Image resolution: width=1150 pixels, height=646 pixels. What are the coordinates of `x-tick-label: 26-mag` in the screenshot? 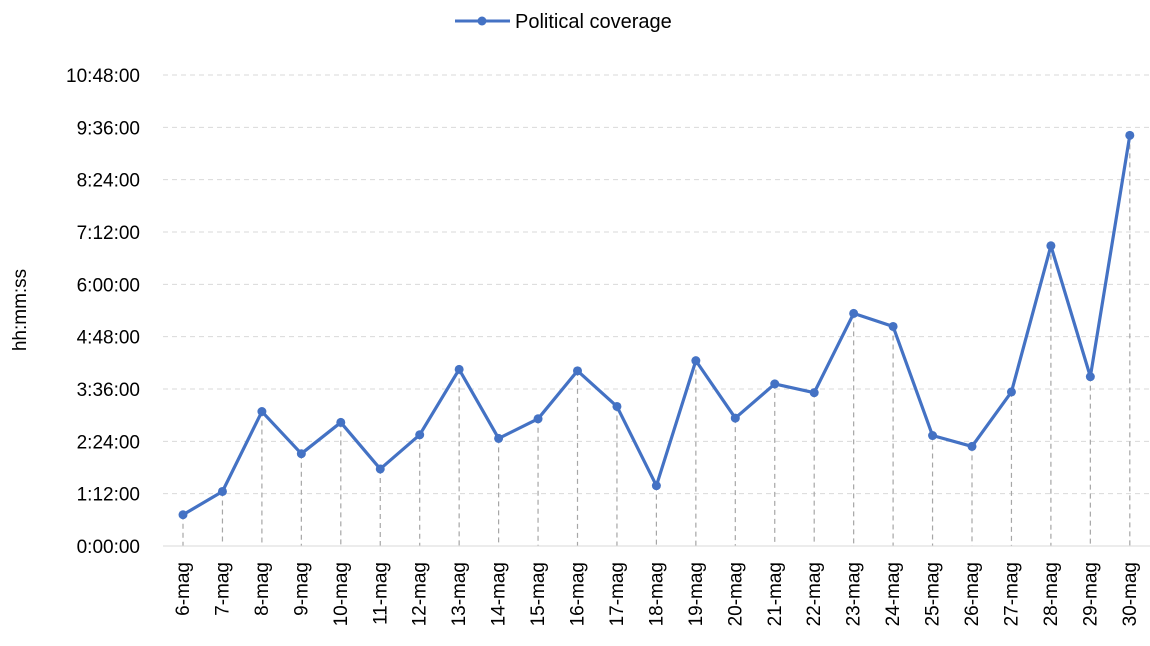 It's located at (972, 594).